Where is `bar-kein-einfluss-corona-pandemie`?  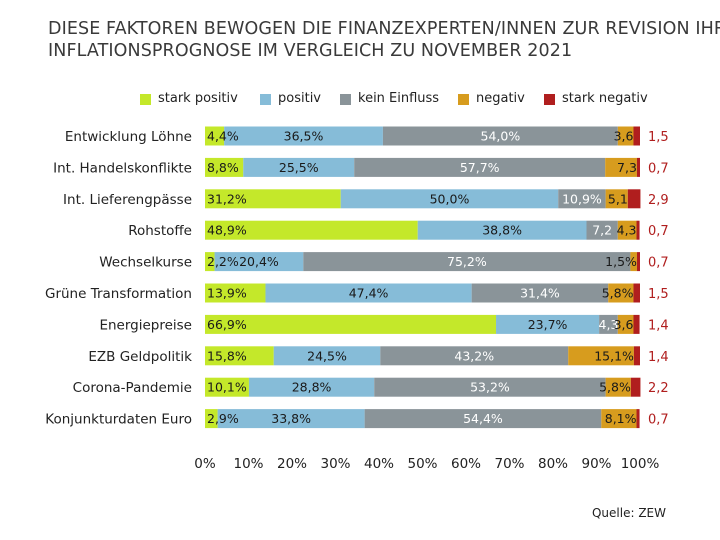 bar-kein-einfluss-corona-pandemie is located at coordinates (490, 387).